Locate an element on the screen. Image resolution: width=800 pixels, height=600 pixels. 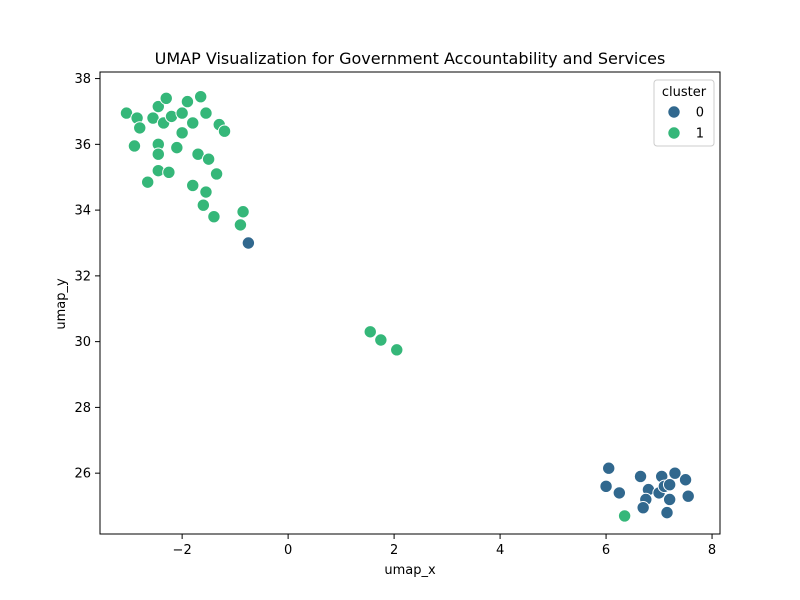
x-axis: −2 0 2 4 6 8 is located at coordinates (444, 546).